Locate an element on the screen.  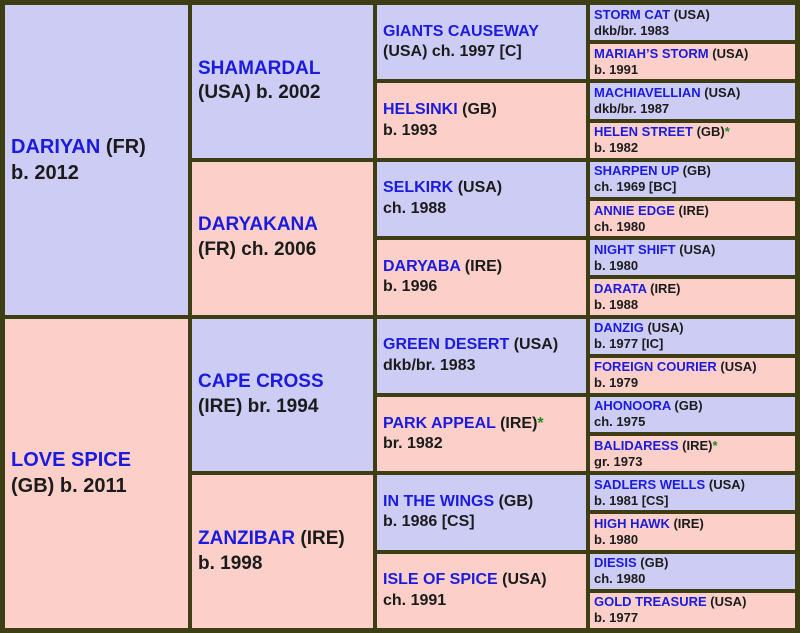
cell-gold-treasure: GOLD TREASURE (USA) b. 1977 is located at coordinates (692, 610).